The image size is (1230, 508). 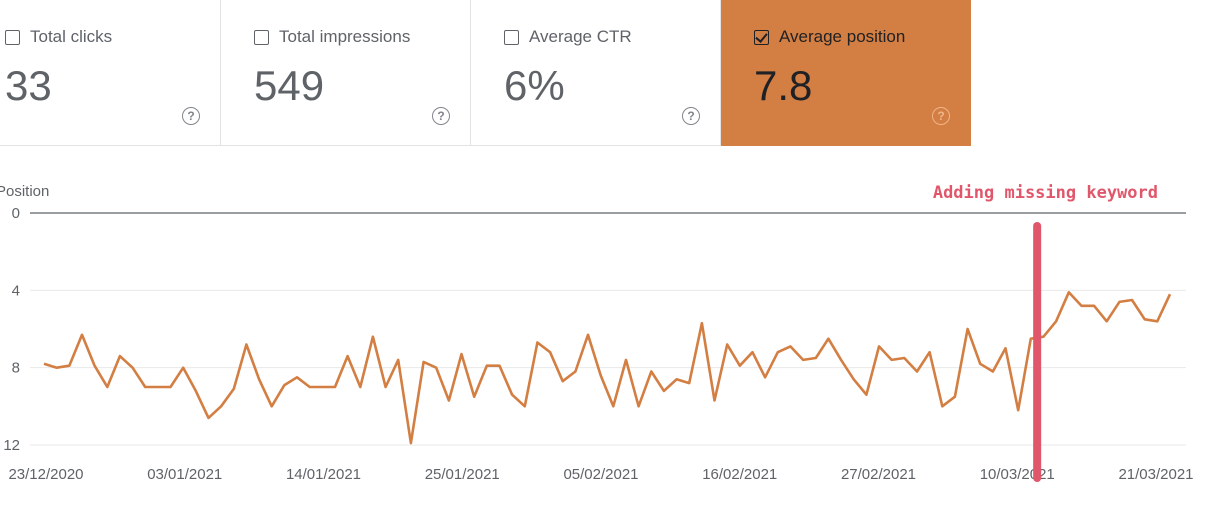 I want to click on x-tick-label: 03/01/2021, so click(x=184, y=474).